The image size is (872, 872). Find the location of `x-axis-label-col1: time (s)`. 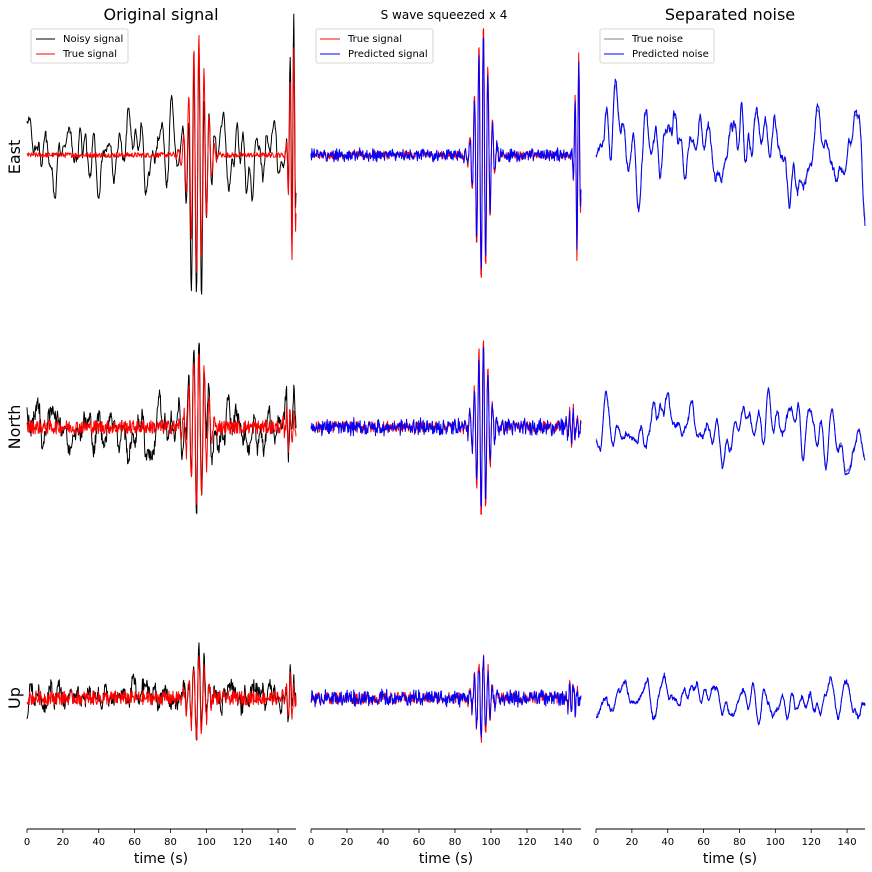

x-axis-label-col1: time (s) is located at coordinates (161, 859).